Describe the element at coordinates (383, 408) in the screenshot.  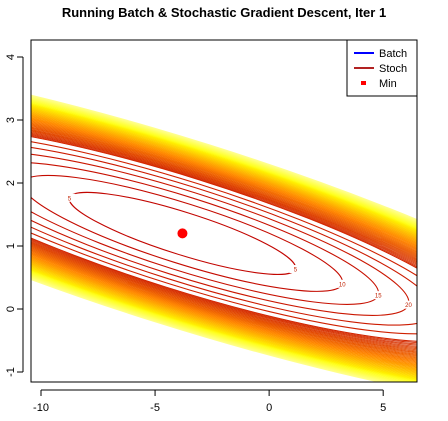
I see `x-tick-label: 5` at that location.